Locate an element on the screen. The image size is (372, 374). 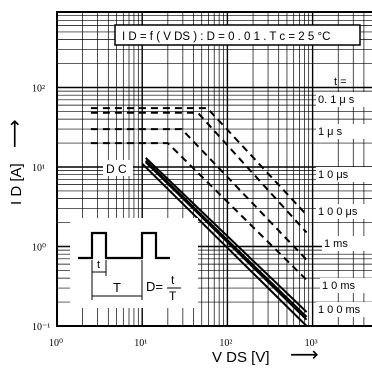
dc-label: D C is located at coordinates (116, 169).